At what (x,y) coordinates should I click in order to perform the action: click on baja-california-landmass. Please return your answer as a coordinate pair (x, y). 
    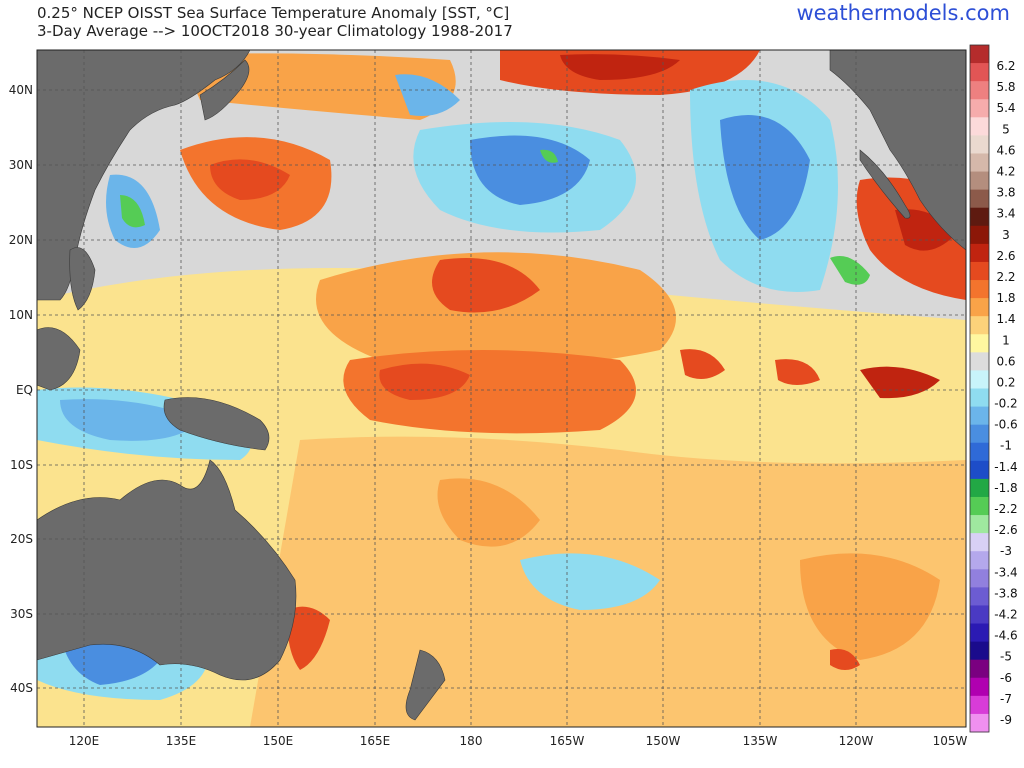
    Looking at the image, I should click on (885, 184).